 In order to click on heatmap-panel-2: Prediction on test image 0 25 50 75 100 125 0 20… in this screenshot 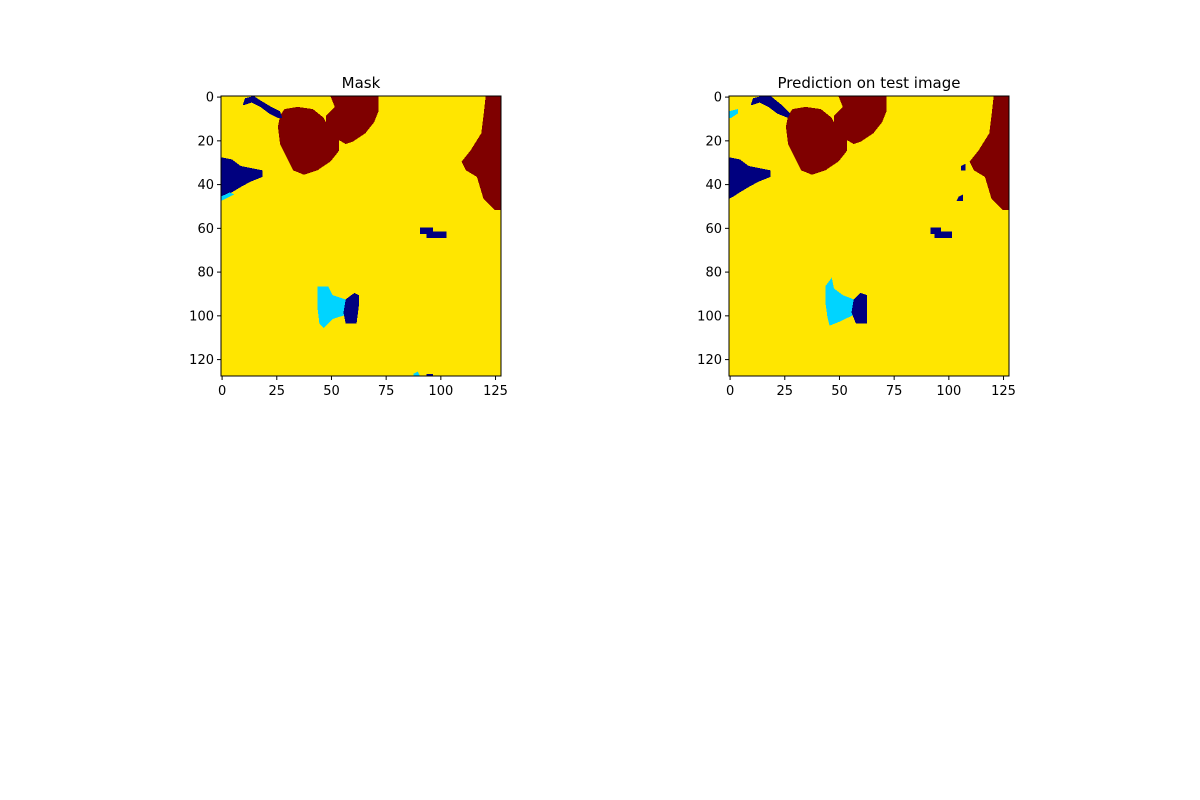, I will do `click(856, 236)`.